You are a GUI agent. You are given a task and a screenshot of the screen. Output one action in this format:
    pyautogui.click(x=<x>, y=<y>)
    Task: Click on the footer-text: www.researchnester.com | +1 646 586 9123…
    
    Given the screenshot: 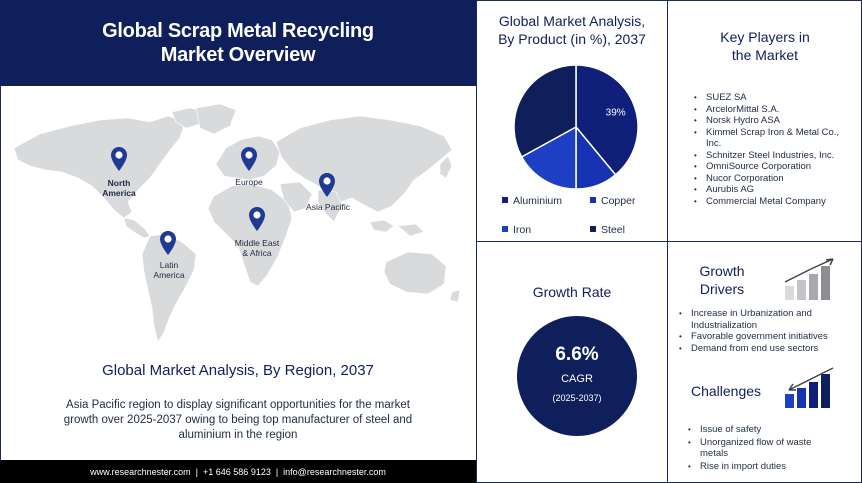 What is the action you would take?
    pyautogui.click(x=238, y=471)
    